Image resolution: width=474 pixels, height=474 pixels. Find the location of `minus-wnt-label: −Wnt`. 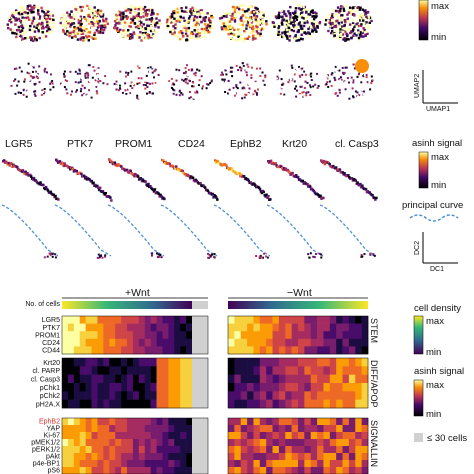

minus-wnt-label: −Wnt is located at coordinates (299, 293).